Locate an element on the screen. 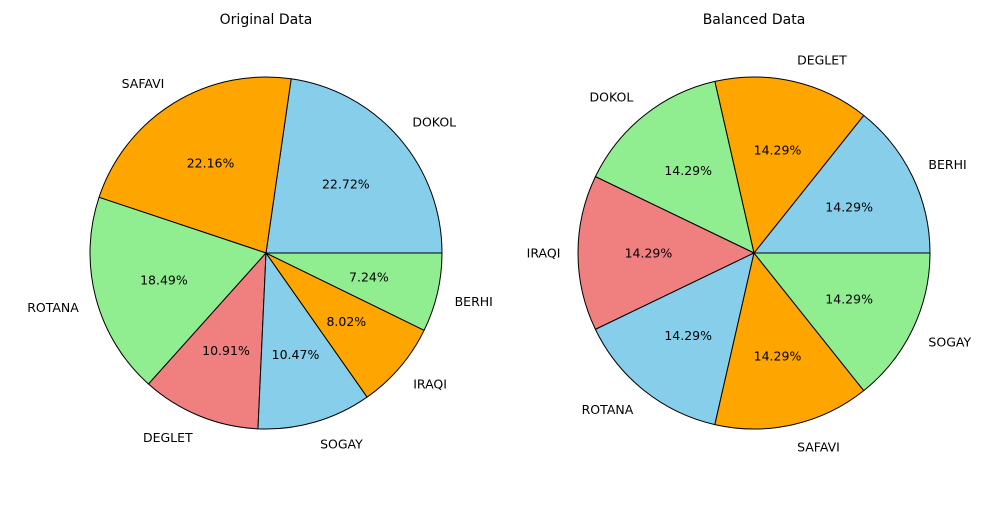 This screenshot has height=505, width=1000. pie-slice-balanced-berhi is located at coordinates (842, 184).